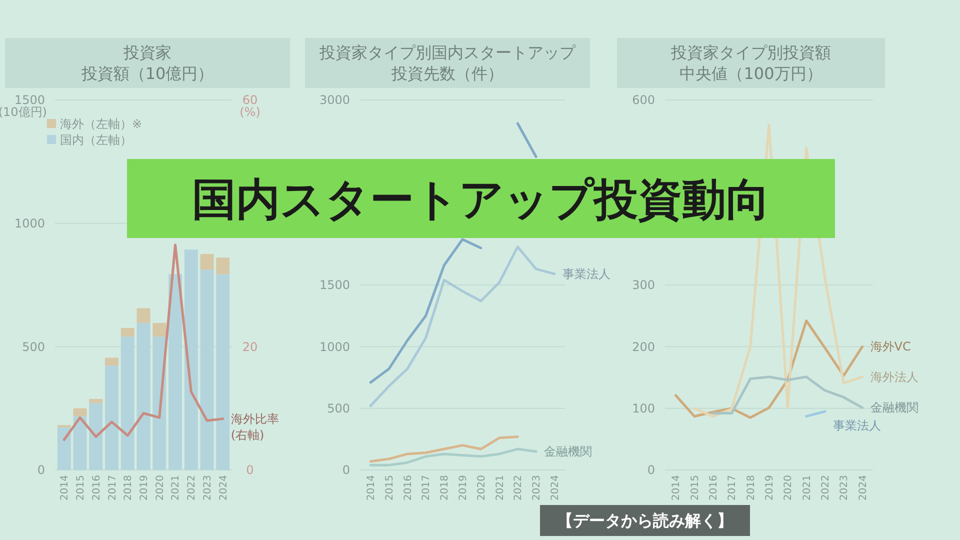 This screenshot has height=540, width=960. What do you see at coordinates (96, 140) in the screenshot?
I see `legend-label: 国内（左軸）` at bounding box center [96, 140].